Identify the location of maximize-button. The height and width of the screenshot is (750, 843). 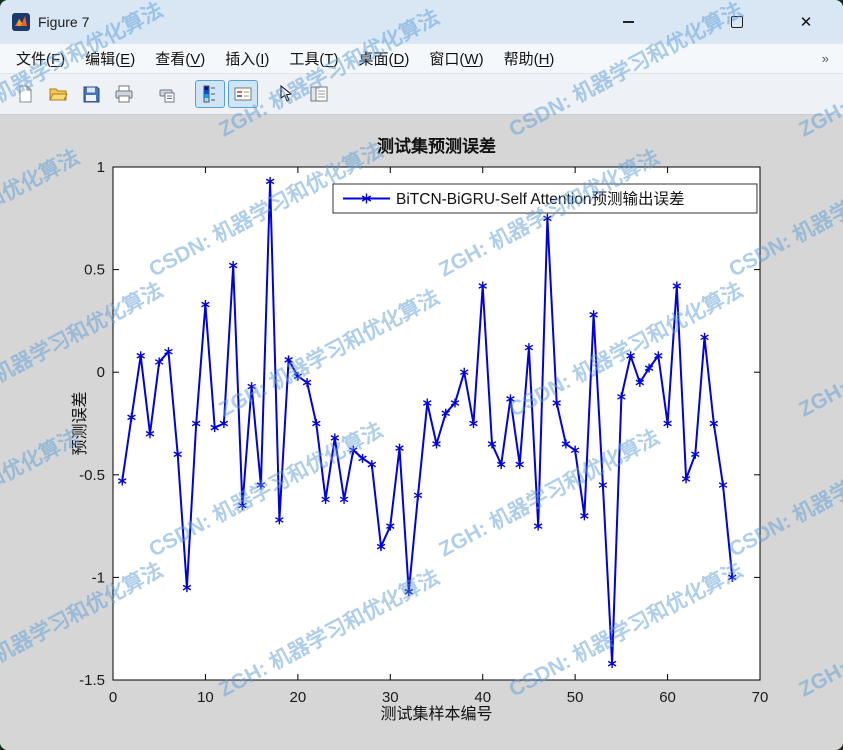
(737, 22).